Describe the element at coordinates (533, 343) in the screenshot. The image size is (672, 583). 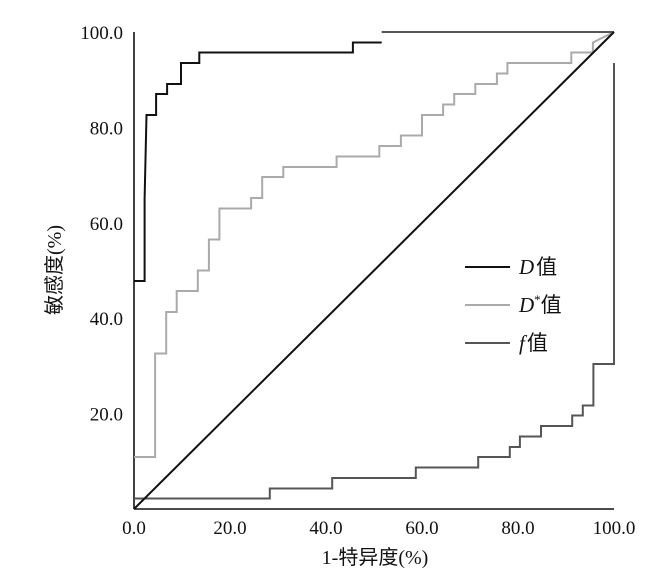
I see `legend-label: f值` at that location.